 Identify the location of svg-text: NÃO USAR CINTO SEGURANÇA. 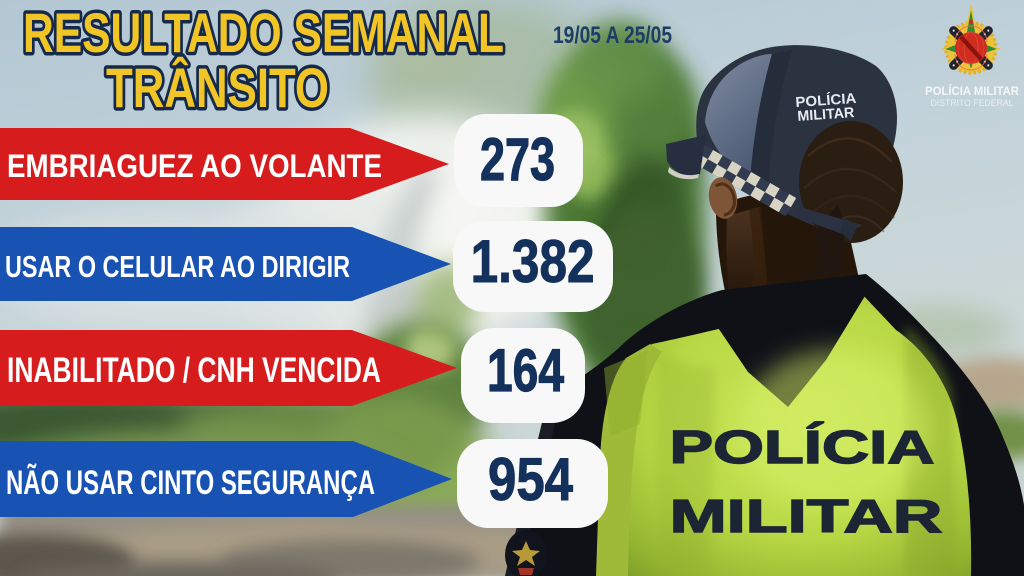
(190, 483).